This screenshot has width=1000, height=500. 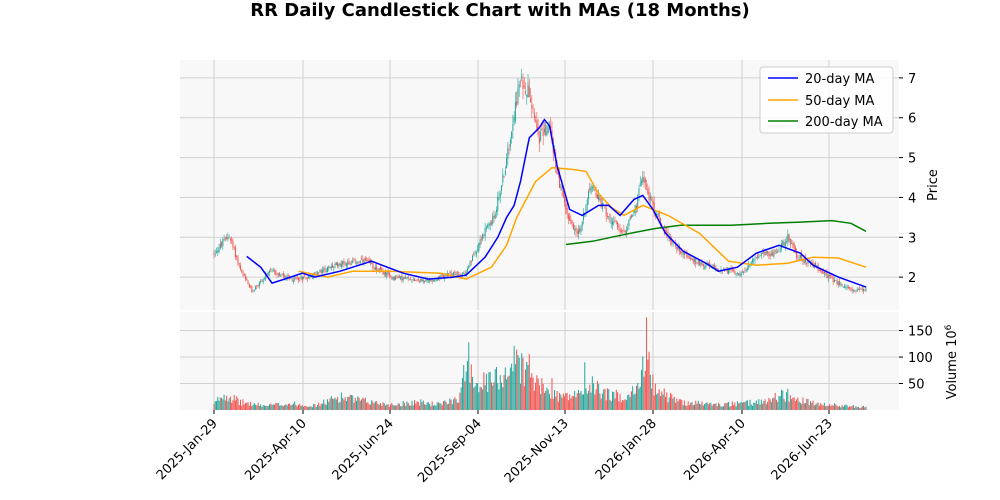 I want to click on volume-axis-label: Volume 106, so click(x=952, y=361).